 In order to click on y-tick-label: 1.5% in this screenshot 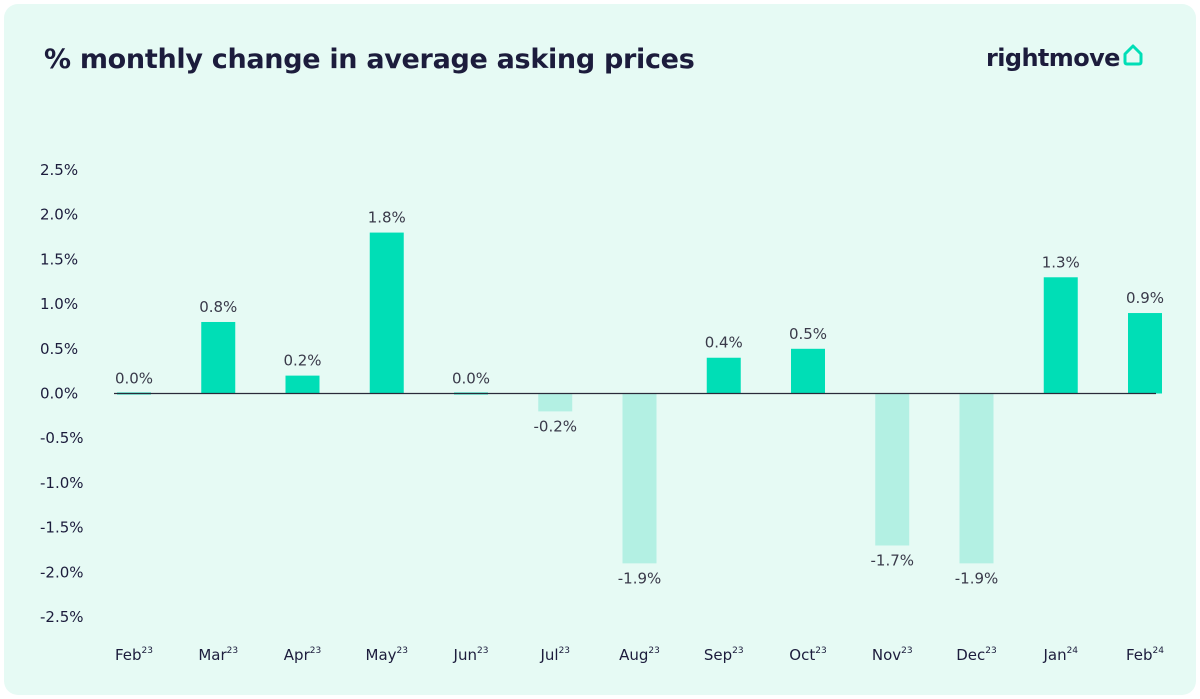, I will do `click(59, 259)`.